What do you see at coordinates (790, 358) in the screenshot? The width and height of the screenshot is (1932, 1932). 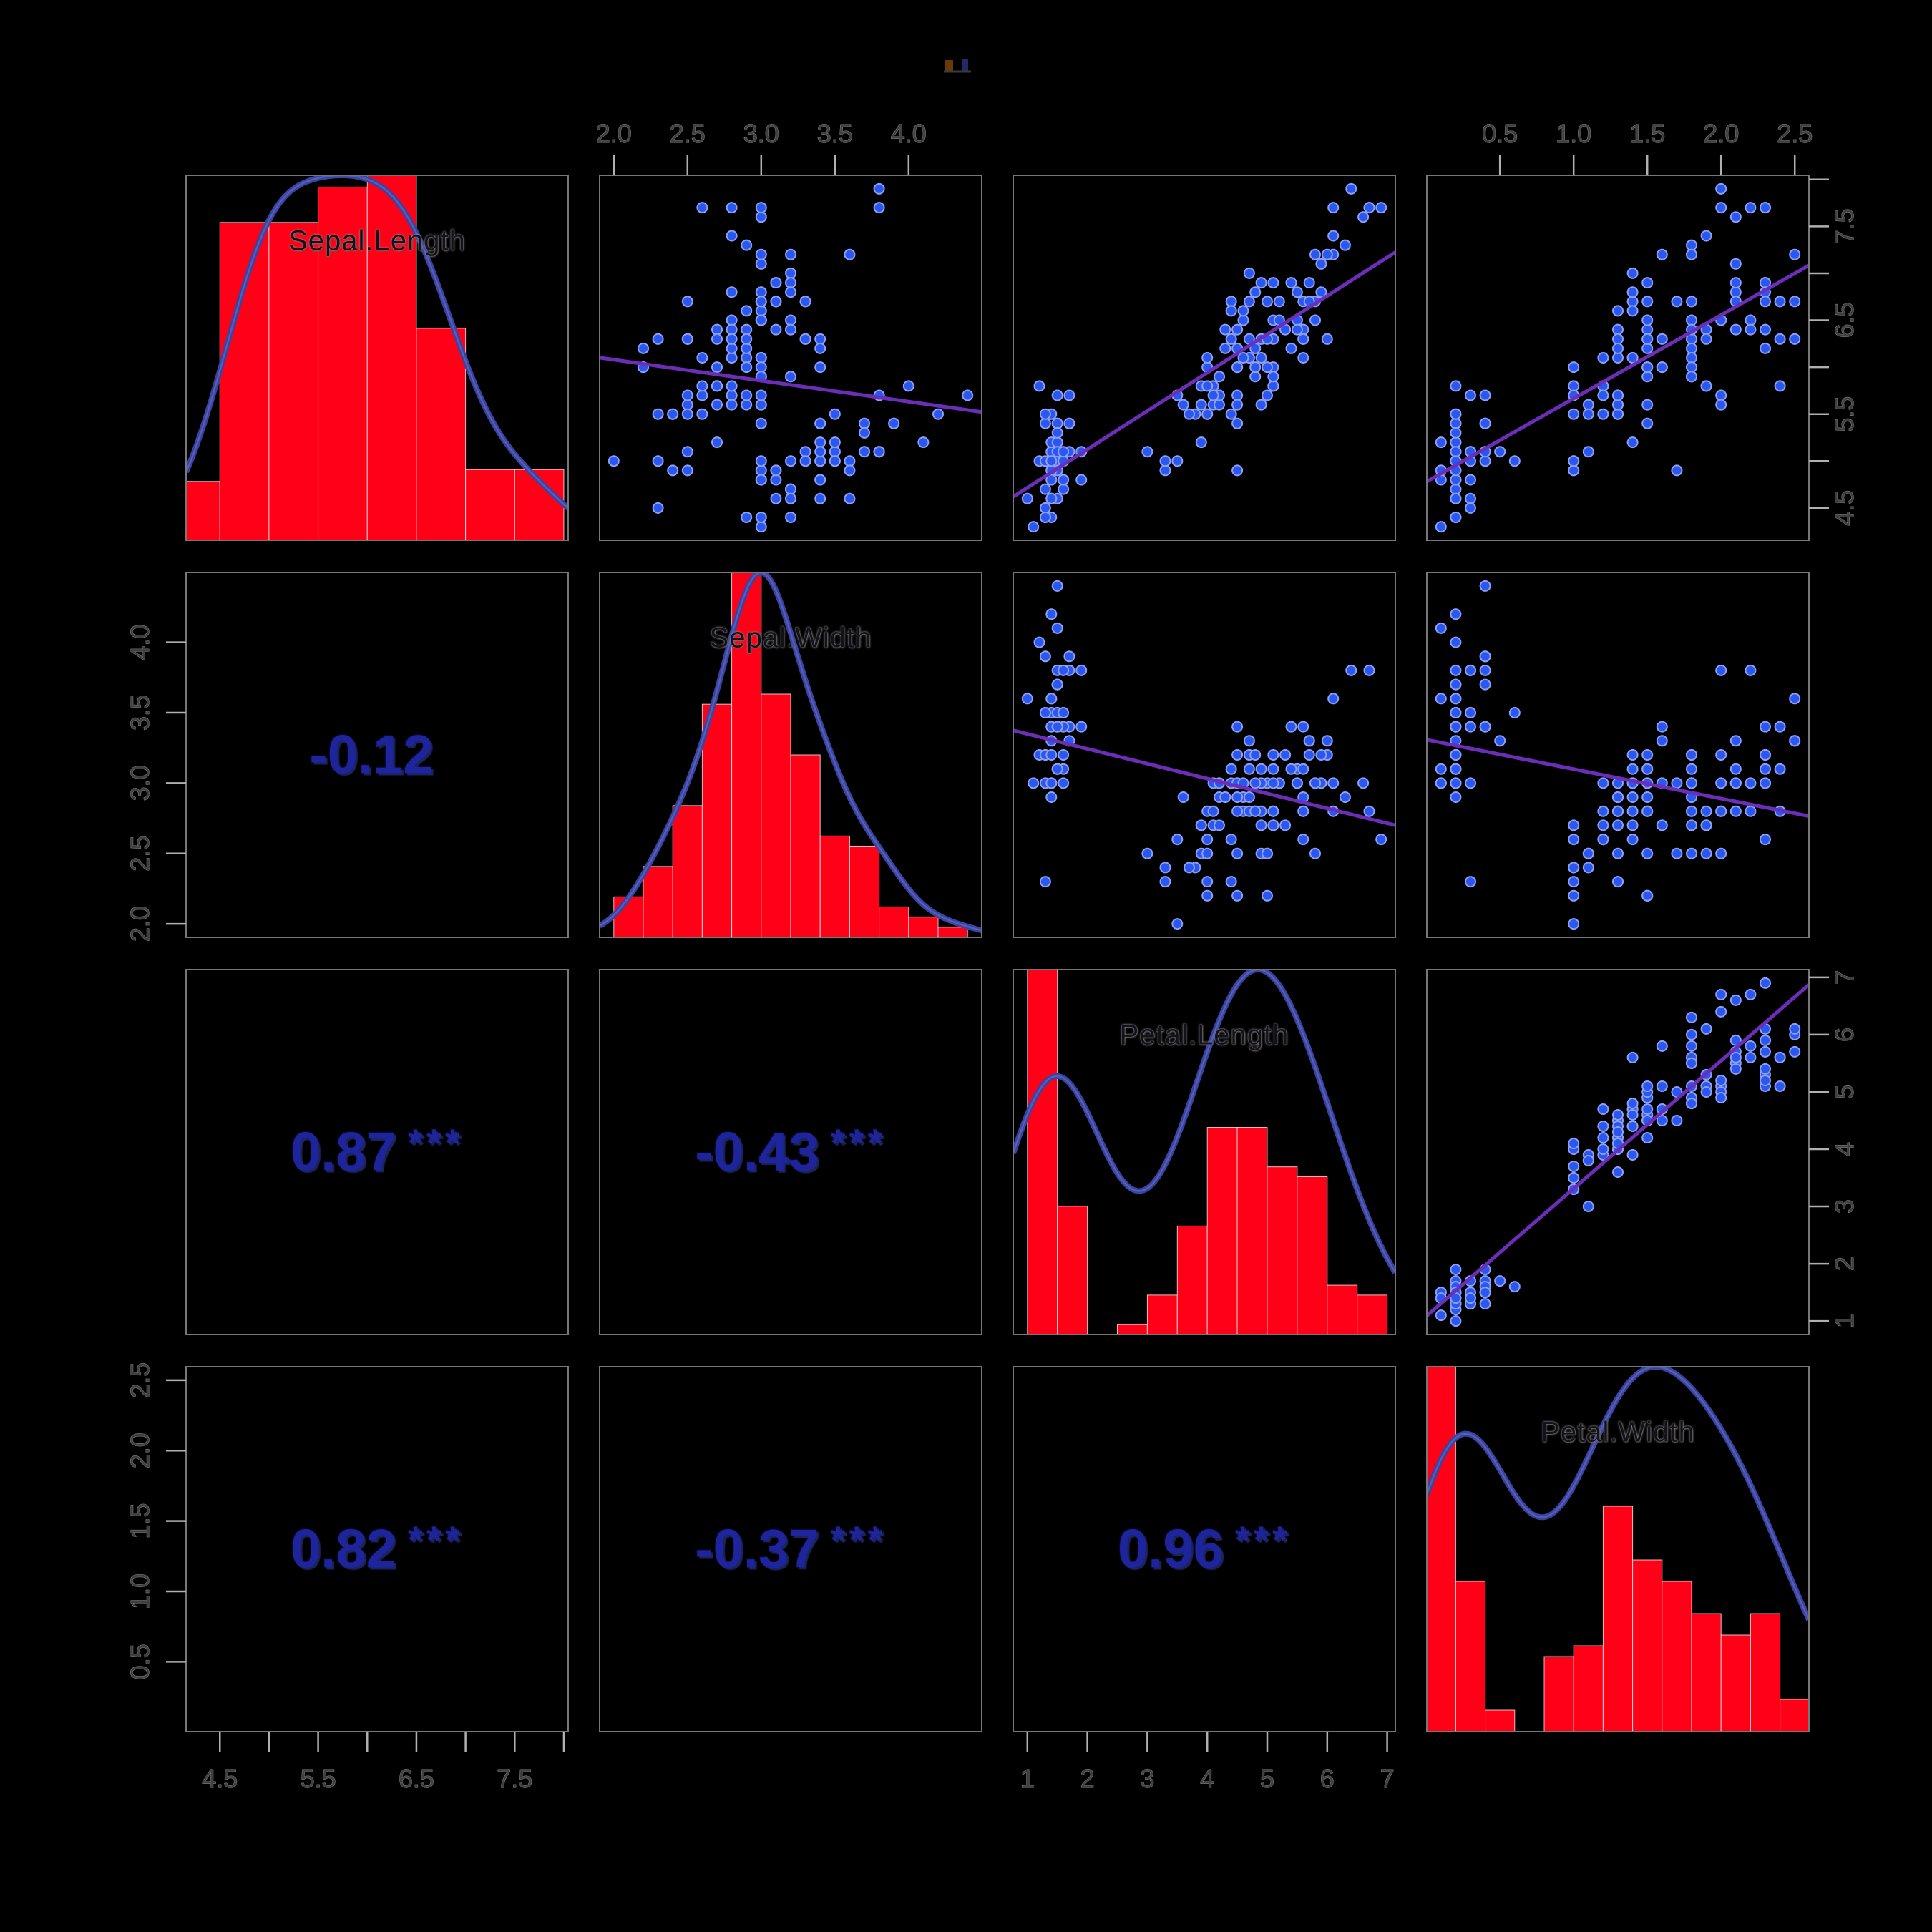 I see `panel-border` at bounding box center [790, 358].